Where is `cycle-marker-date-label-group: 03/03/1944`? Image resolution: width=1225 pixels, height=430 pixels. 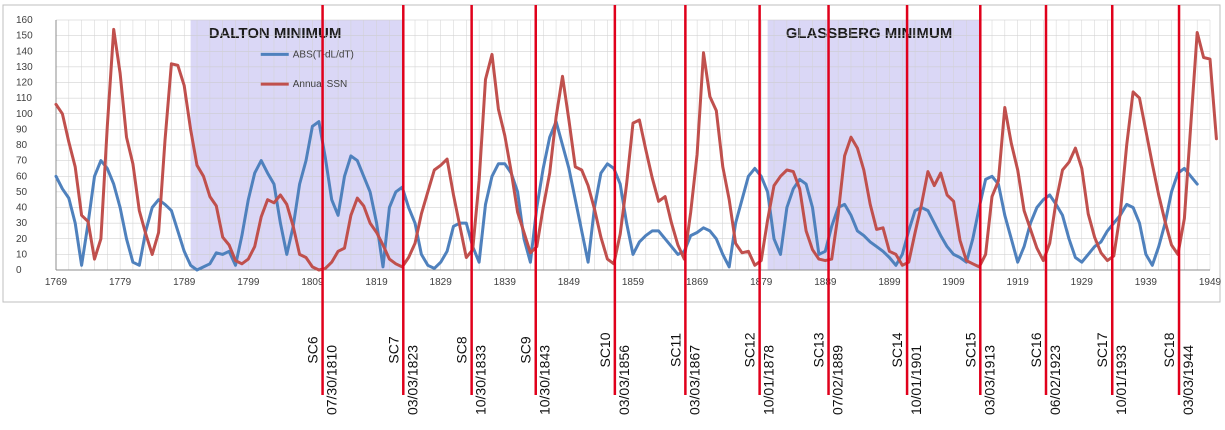 cycle-marker-date-label-group: 03/03/1944 is located at coordinates (1188, 380).